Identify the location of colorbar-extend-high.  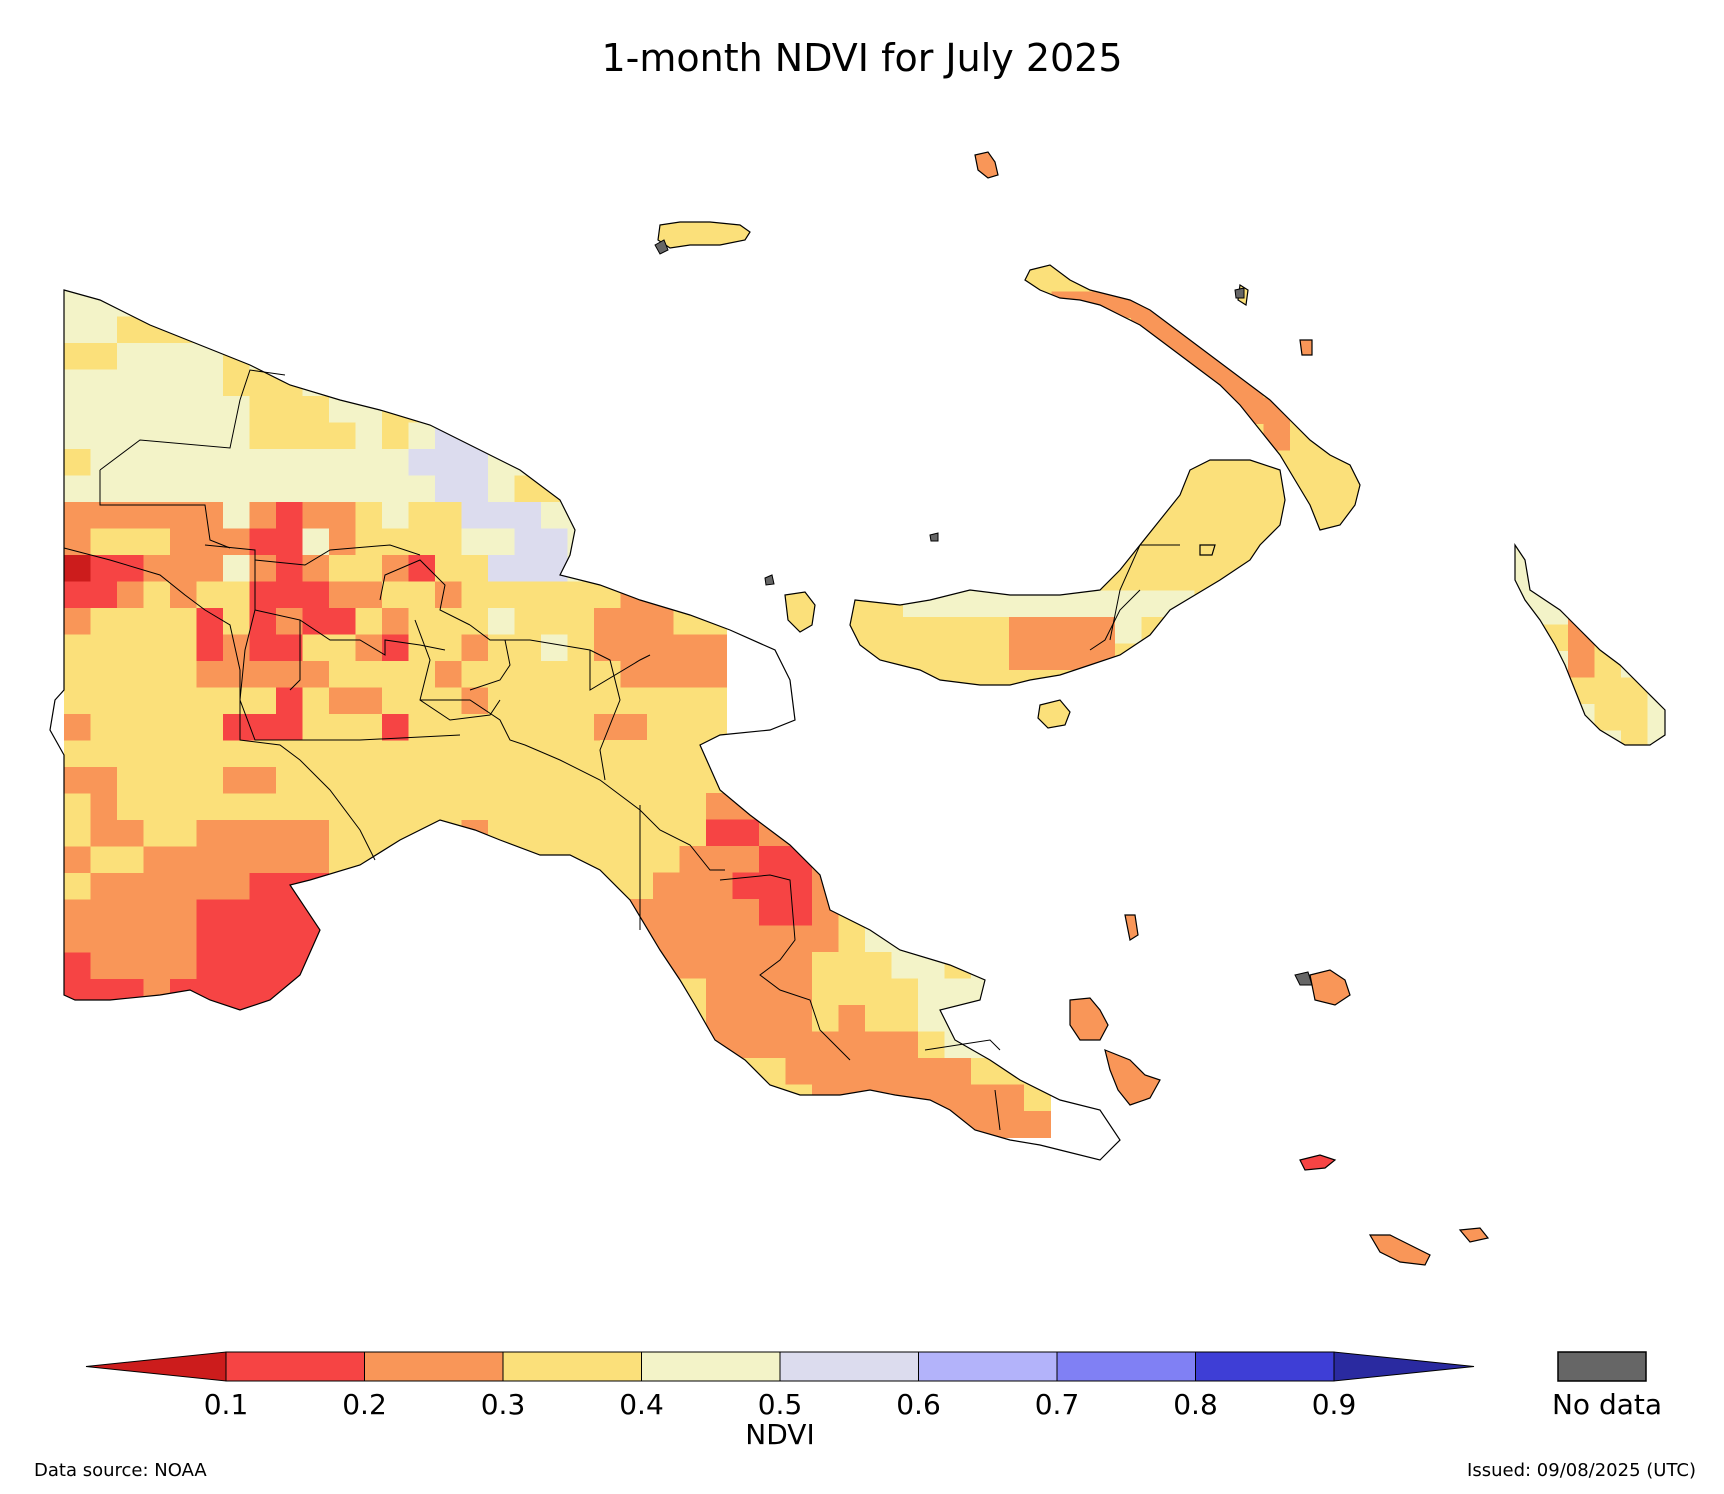
(1404, 1366).